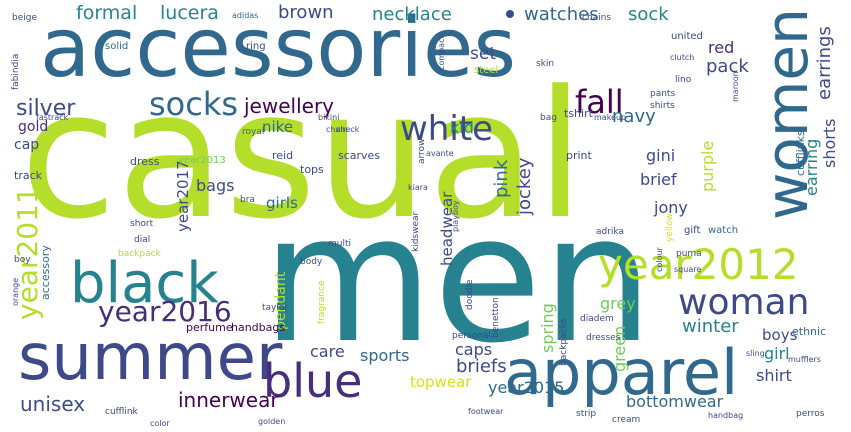 This screenshot has height=432, width=851. Describe the element at coordinates (586, 414) in the screenshot. I see `word-strip: strip` at that location.